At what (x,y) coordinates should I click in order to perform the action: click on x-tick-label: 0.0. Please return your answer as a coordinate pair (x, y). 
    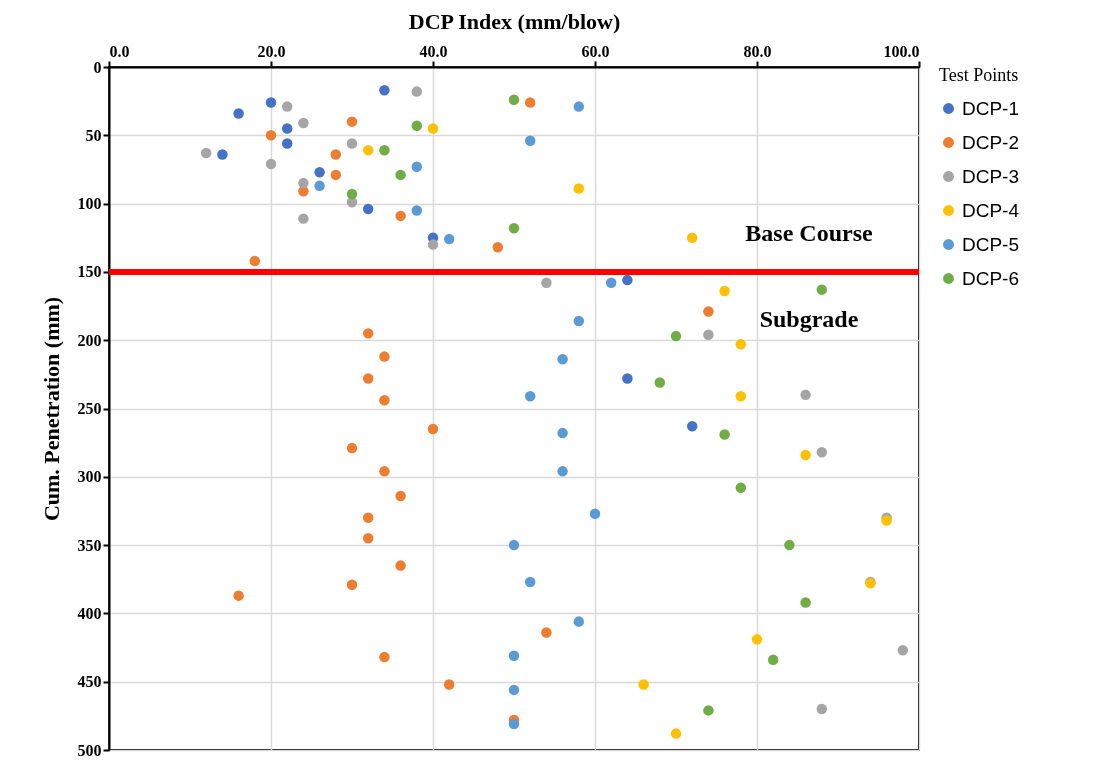
    Looking at the image, I should click on (119, 51).